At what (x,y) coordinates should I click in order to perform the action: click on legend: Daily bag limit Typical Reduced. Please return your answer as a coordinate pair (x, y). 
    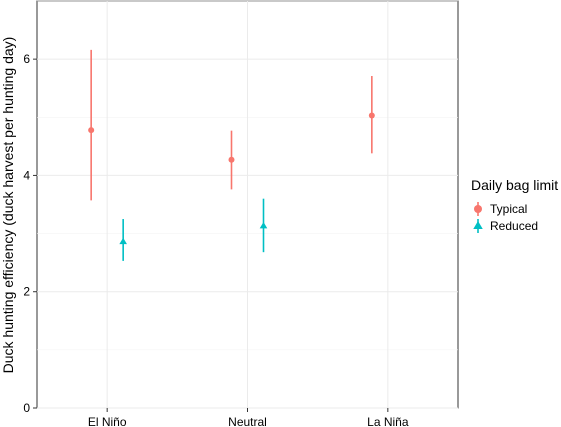
    Looking at the image, I should click on (514, 205).